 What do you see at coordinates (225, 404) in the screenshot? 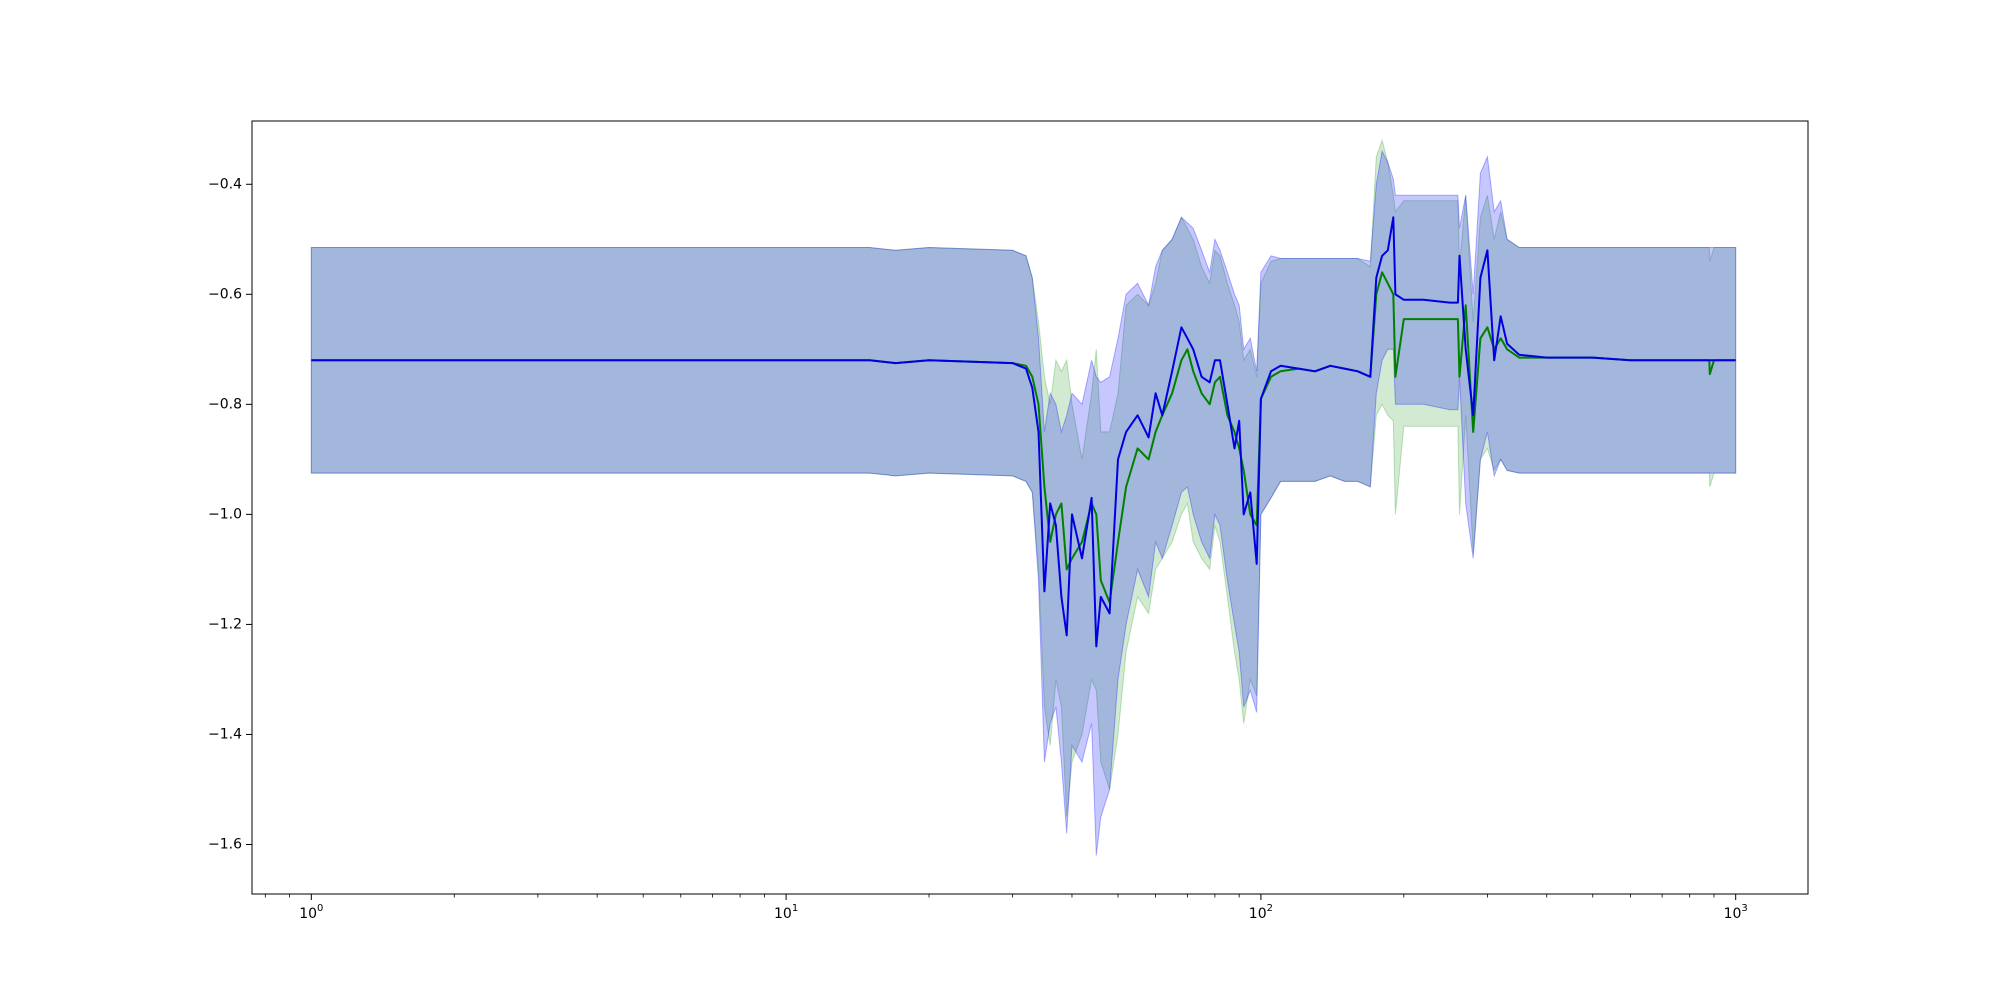
I see `y-tick-label: −0.8` at bounding box center [225, 404].